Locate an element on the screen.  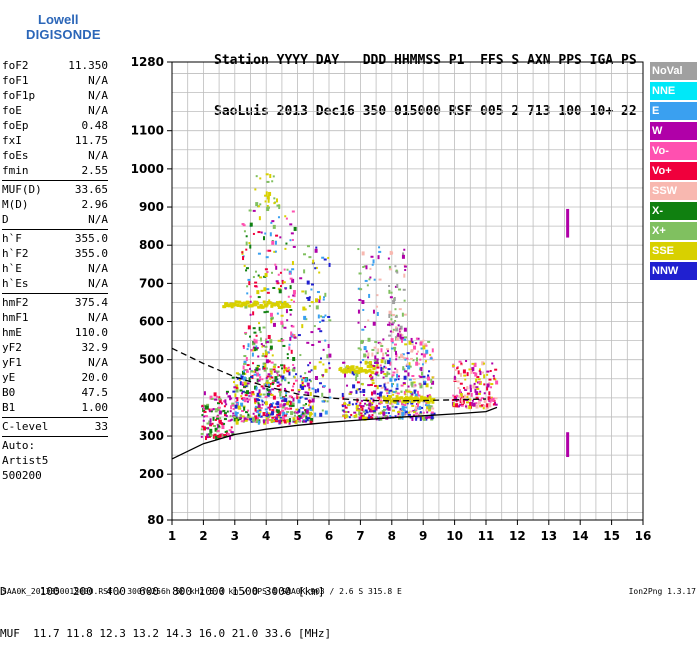
param-value: 355.0 is located at coordinates (91, 253).